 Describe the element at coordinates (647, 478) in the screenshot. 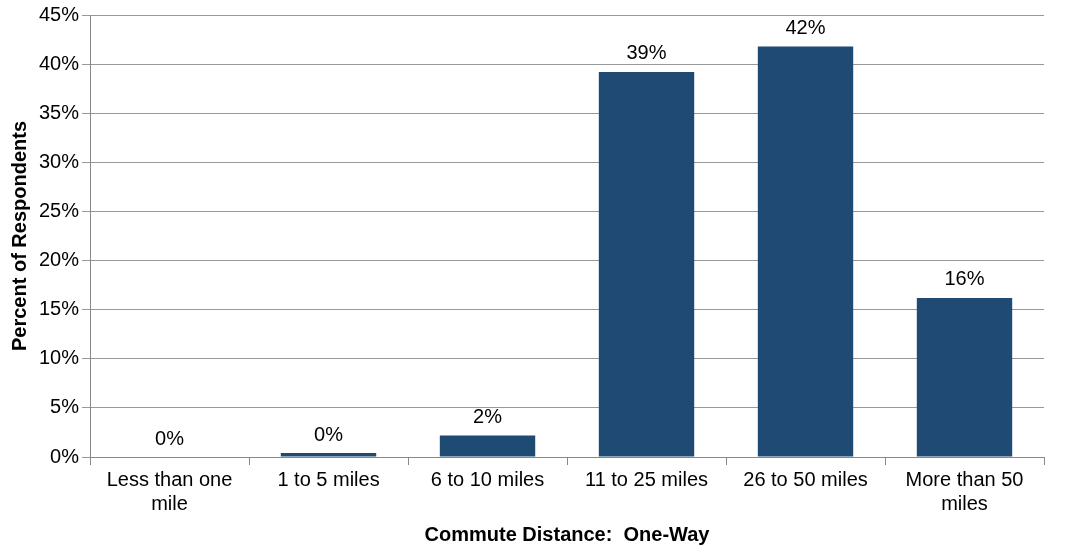

I see `x-tick-label: 11 to 25 miles` at that location.